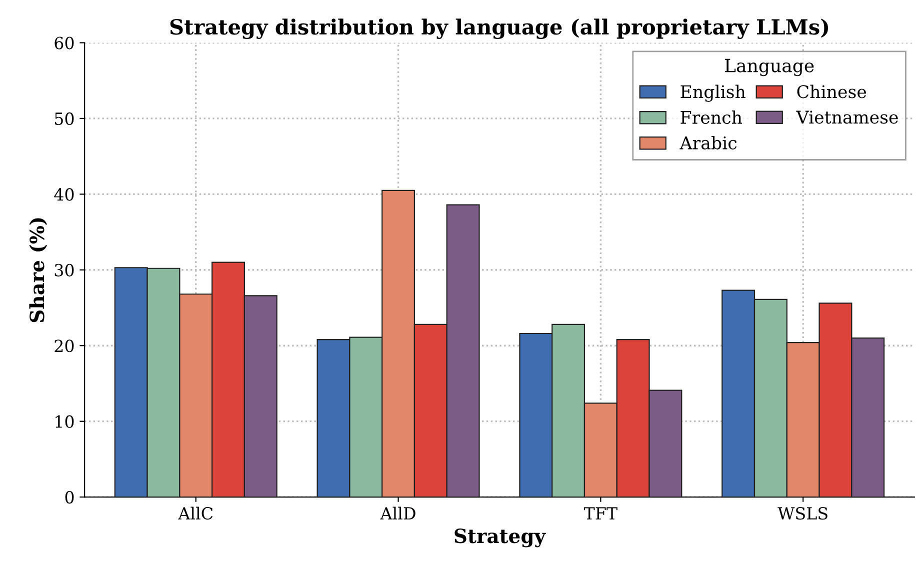  What do you see at coordinates (398, 513) in the screenshot?
I see `x-tick-label: AllD` at bounding box center [398, 513].